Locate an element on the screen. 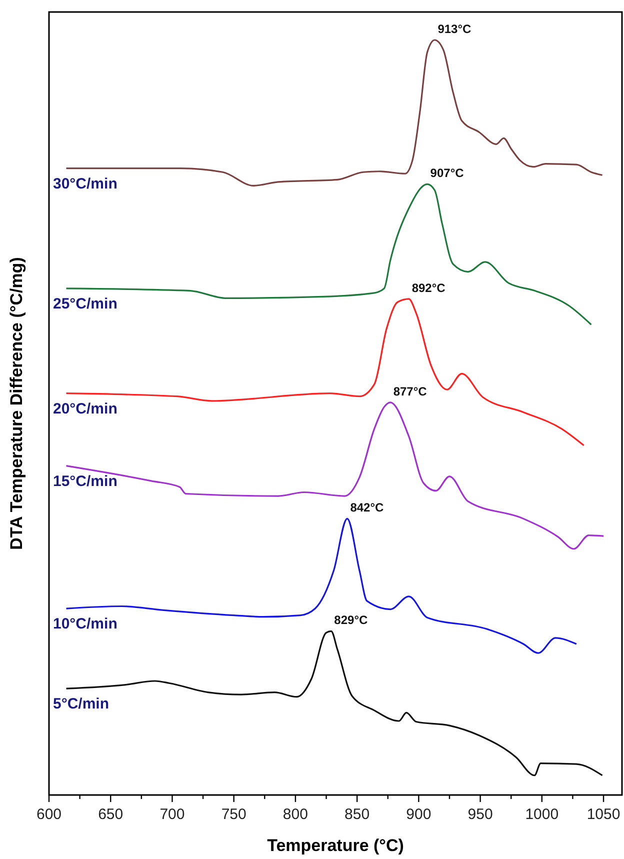 The height and width of the screenshot is (859, 624). x-tick-label: 750 is located at coordinates (233, 814).